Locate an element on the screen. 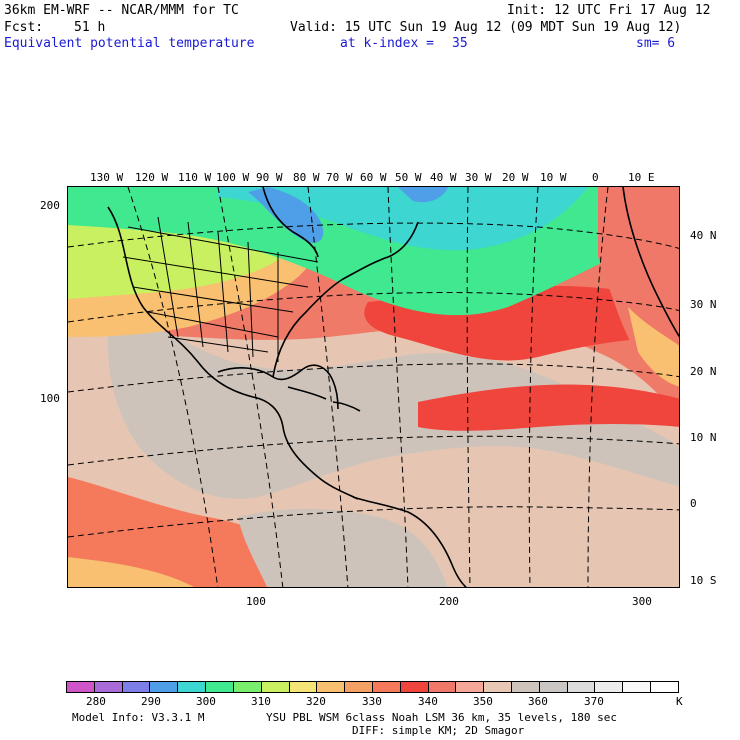 Image resolution: width=740 pixels, height=740 pixels. amazon-moist-region is located at coordinates (343, 547).